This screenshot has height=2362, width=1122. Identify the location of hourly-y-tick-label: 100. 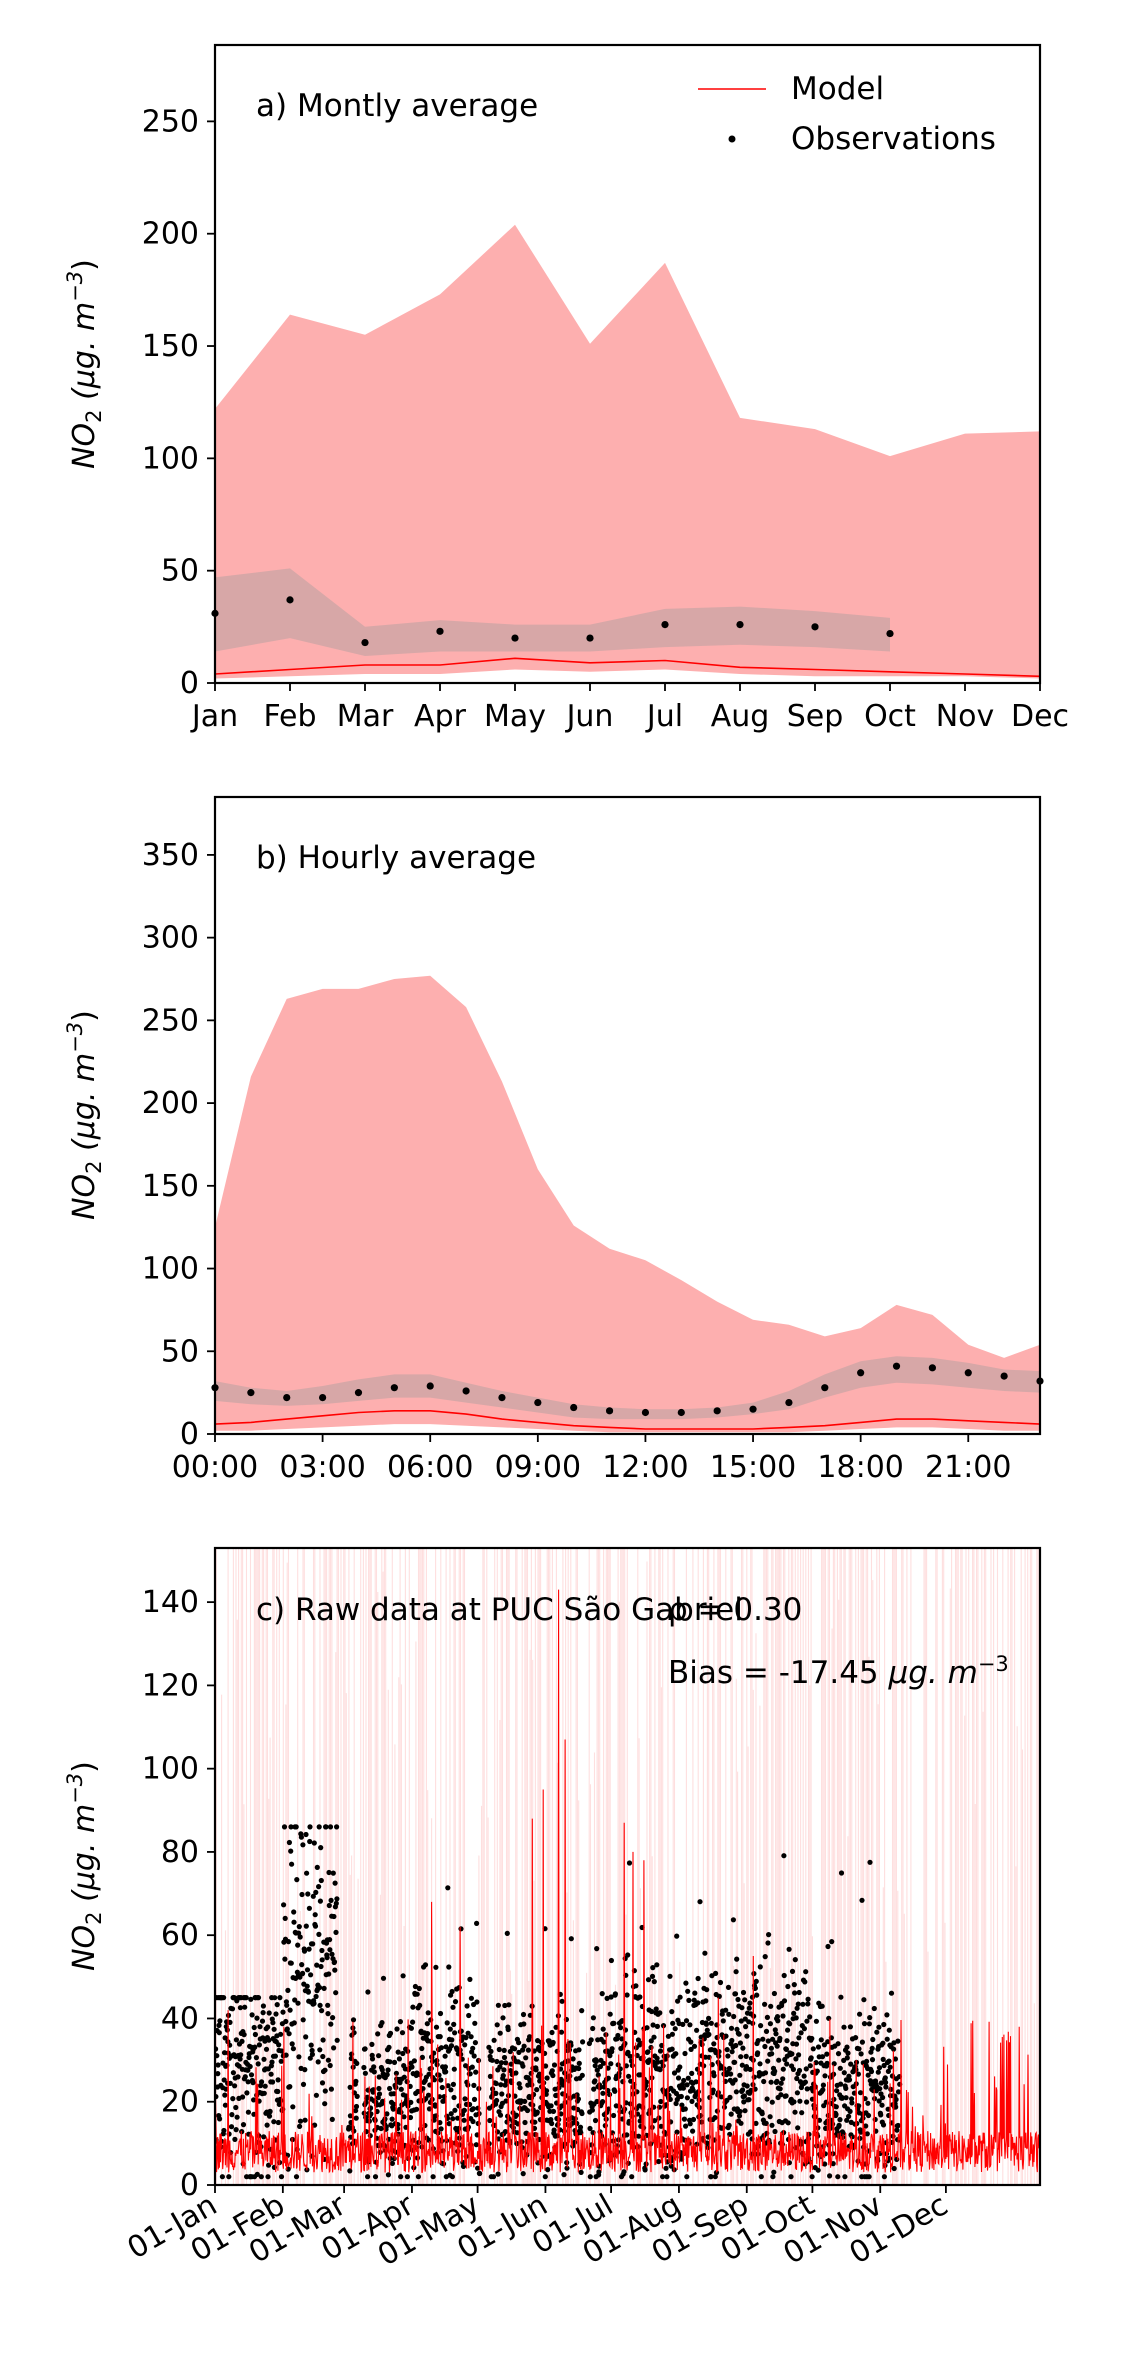
(170, 1269).